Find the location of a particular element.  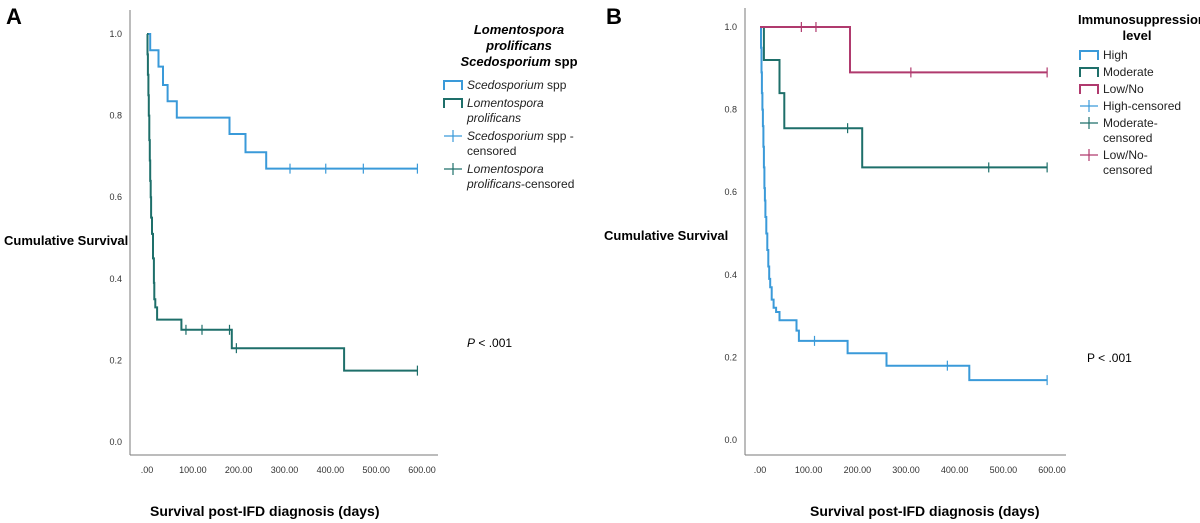

legend-item-label: High-censored is located at coordinates (1142, 106).